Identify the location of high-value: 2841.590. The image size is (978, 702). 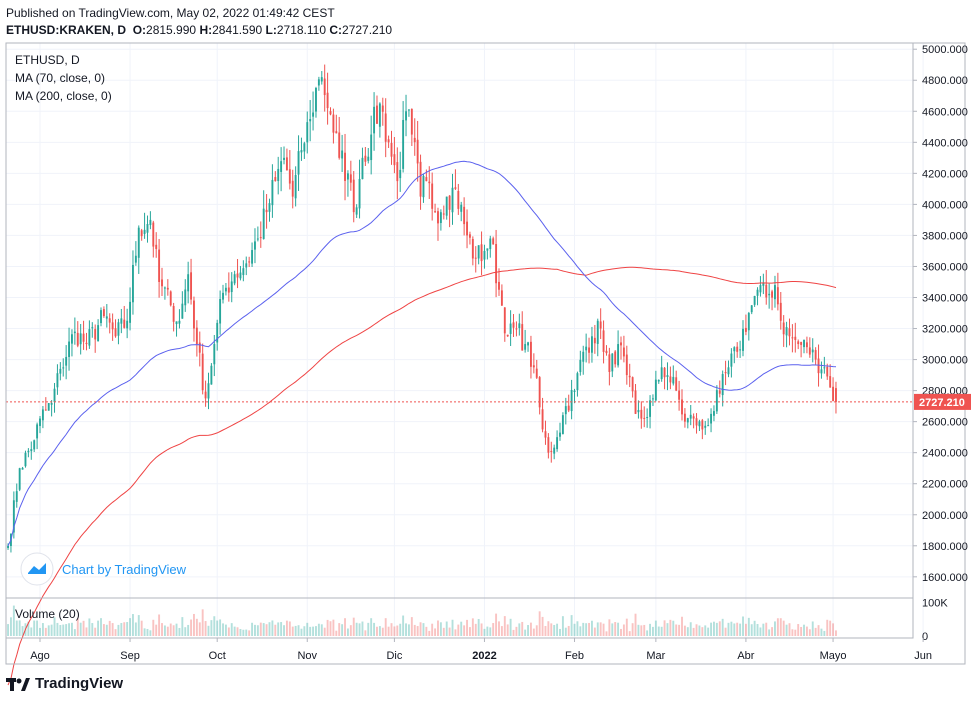
(237, 30).